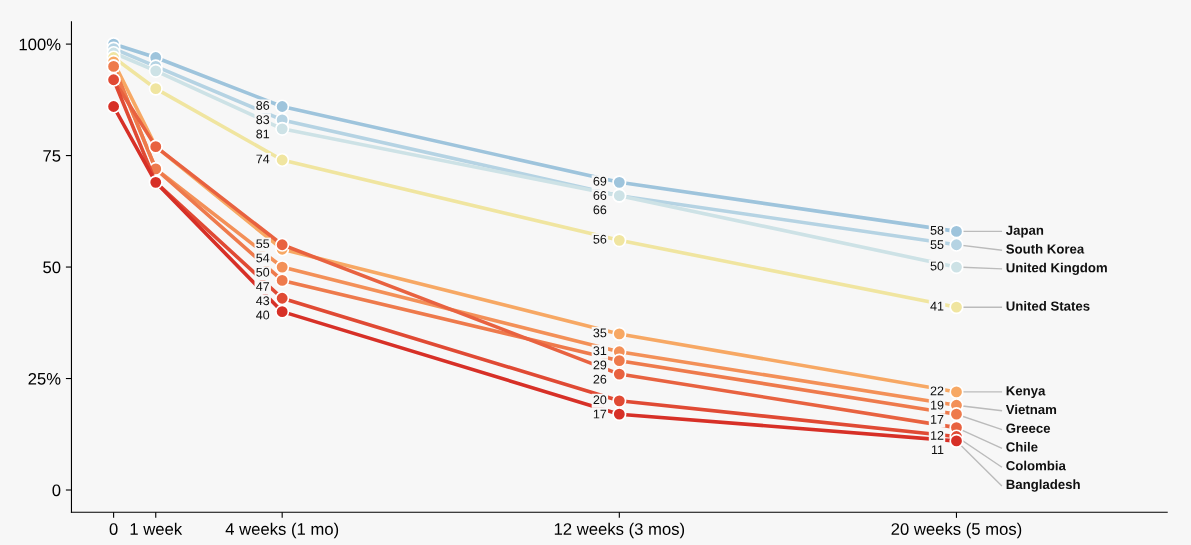  I want to click on data-label: 12, so click(937, 435).